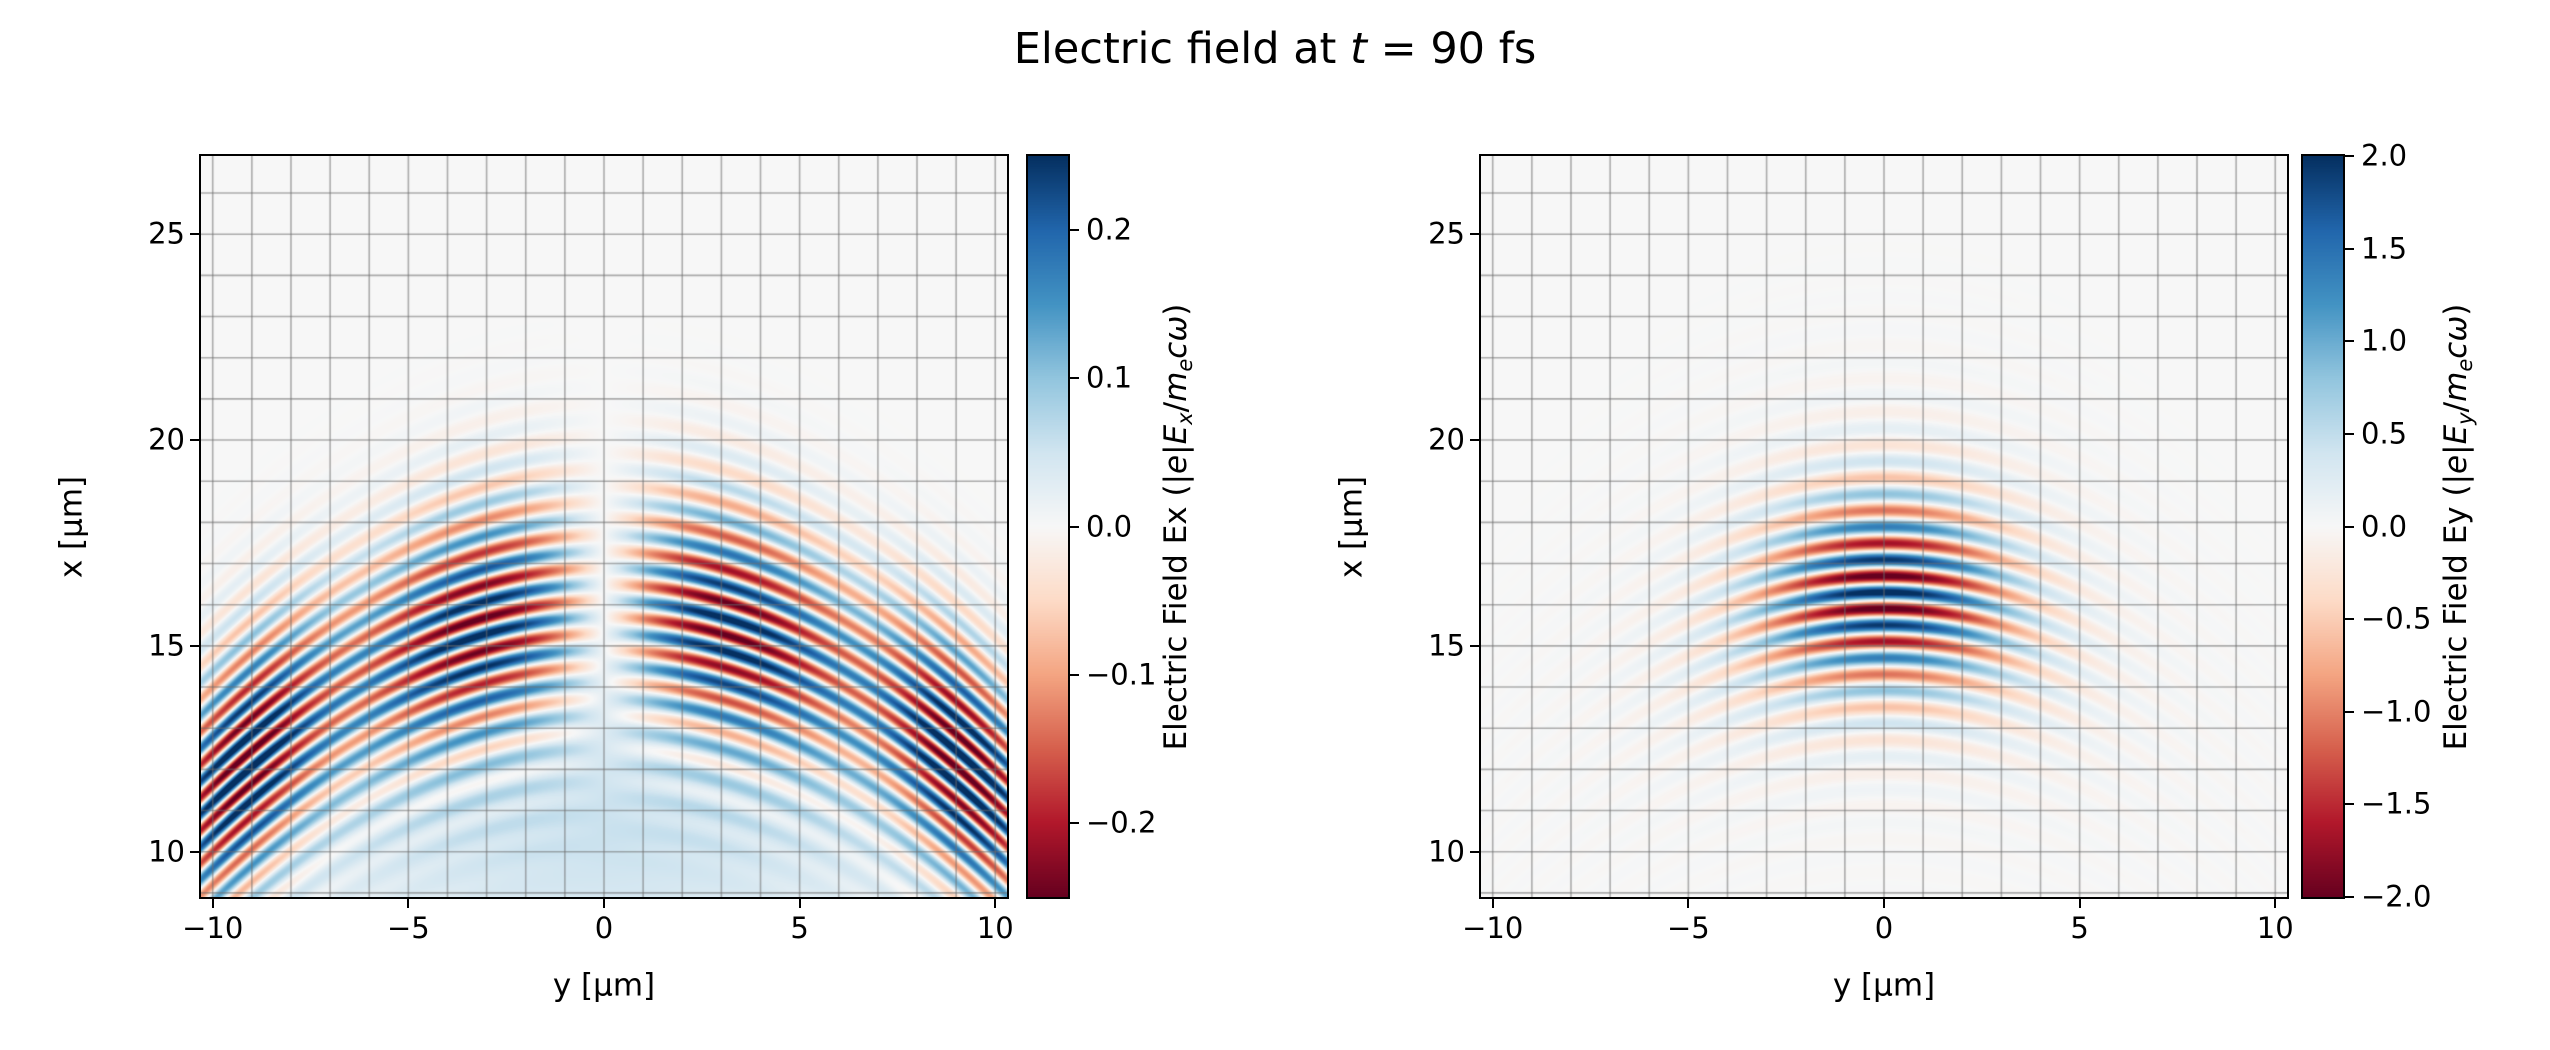  I want to click on x-axis-label-ey: y [μm], so click(1884, 985).